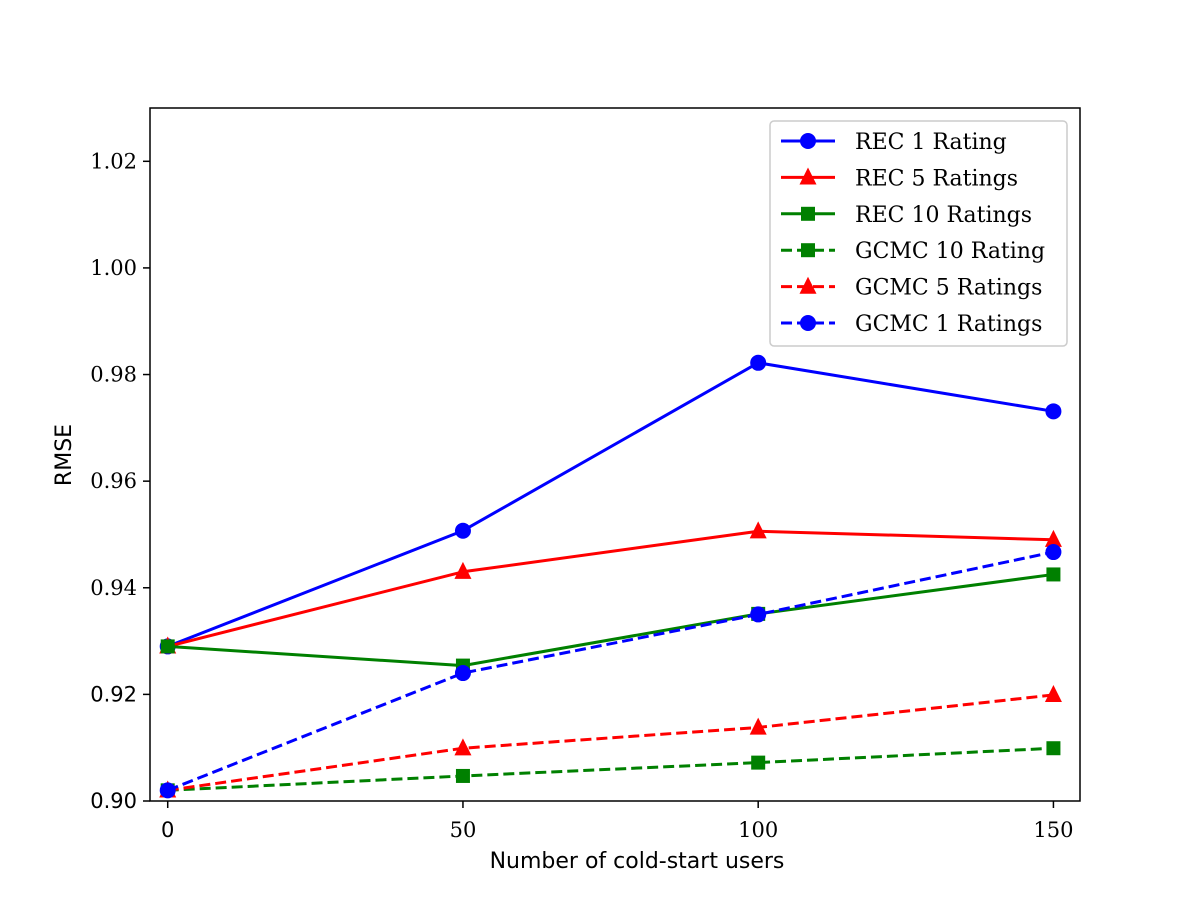 The image size is (1200, 900). What do you see at coordinates (610, 620) in the screenshot?
I see `series-line-rec-10-ratings` at bounding box center [610, 620].